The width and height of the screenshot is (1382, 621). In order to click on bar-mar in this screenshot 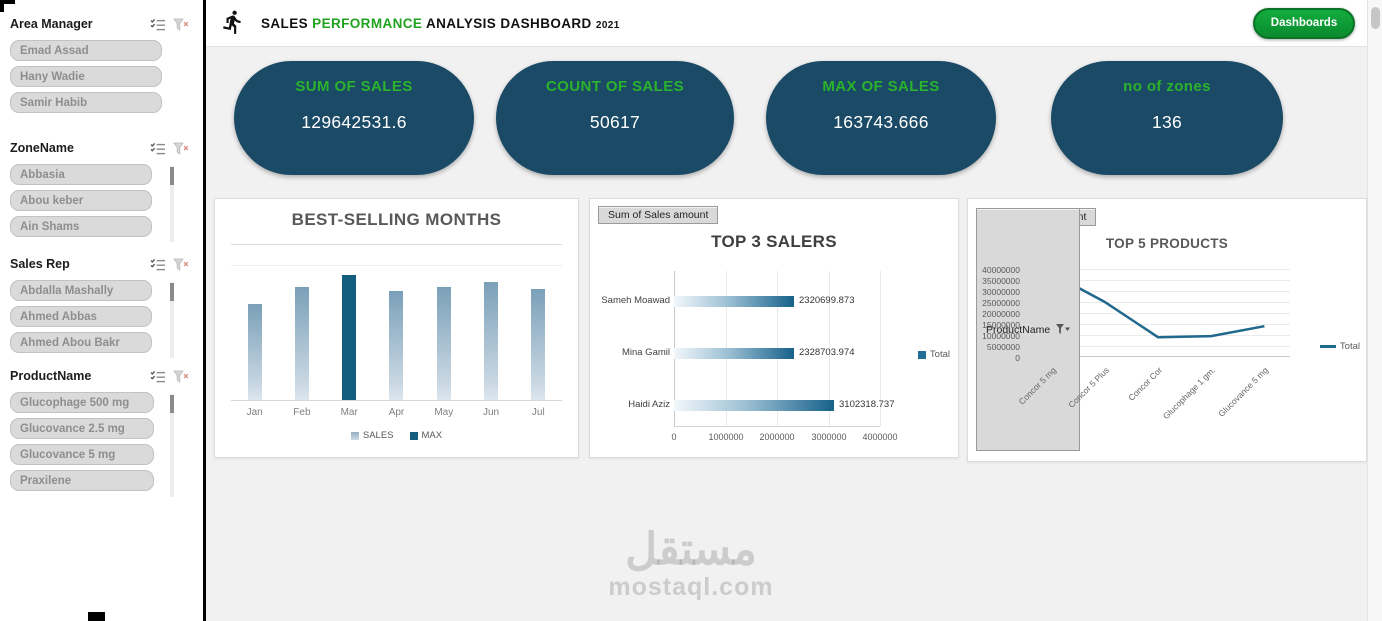, I will do `click(349, 337)`.